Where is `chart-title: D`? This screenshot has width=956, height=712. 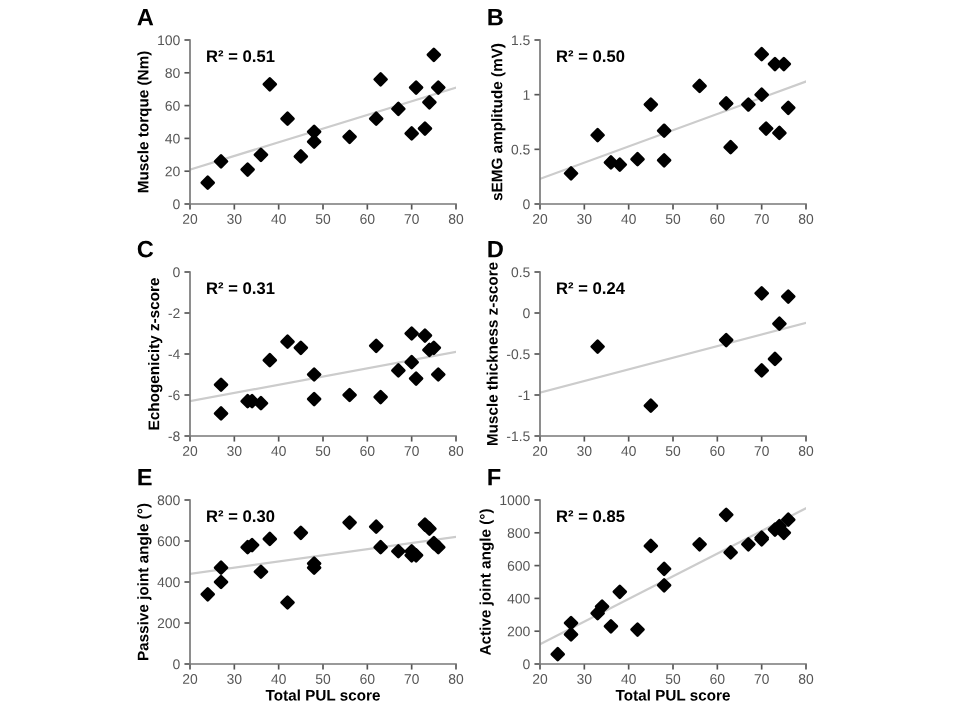 chart-title: D is located at coordinates (495, 249).